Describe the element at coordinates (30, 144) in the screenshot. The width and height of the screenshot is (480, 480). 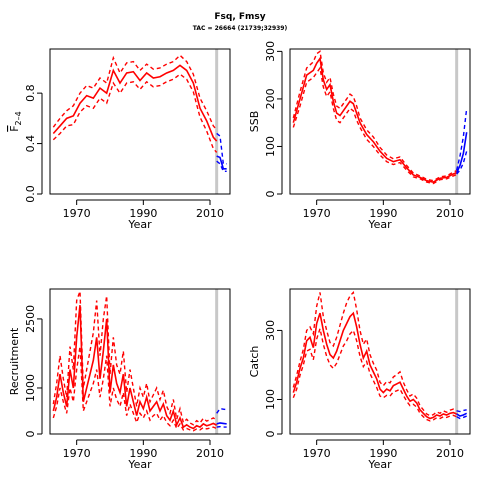
I see `y-tick-label: 0.4` at that location.